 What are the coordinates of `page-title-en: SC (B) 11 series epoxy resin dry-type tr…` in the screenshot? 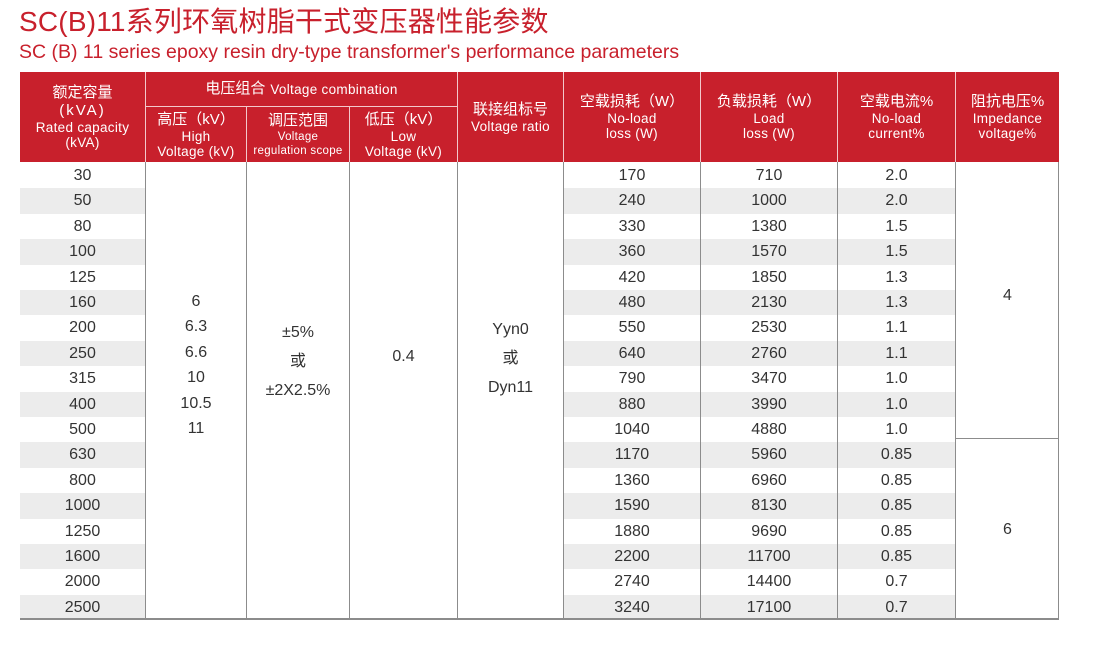 It's located at (349, 52).